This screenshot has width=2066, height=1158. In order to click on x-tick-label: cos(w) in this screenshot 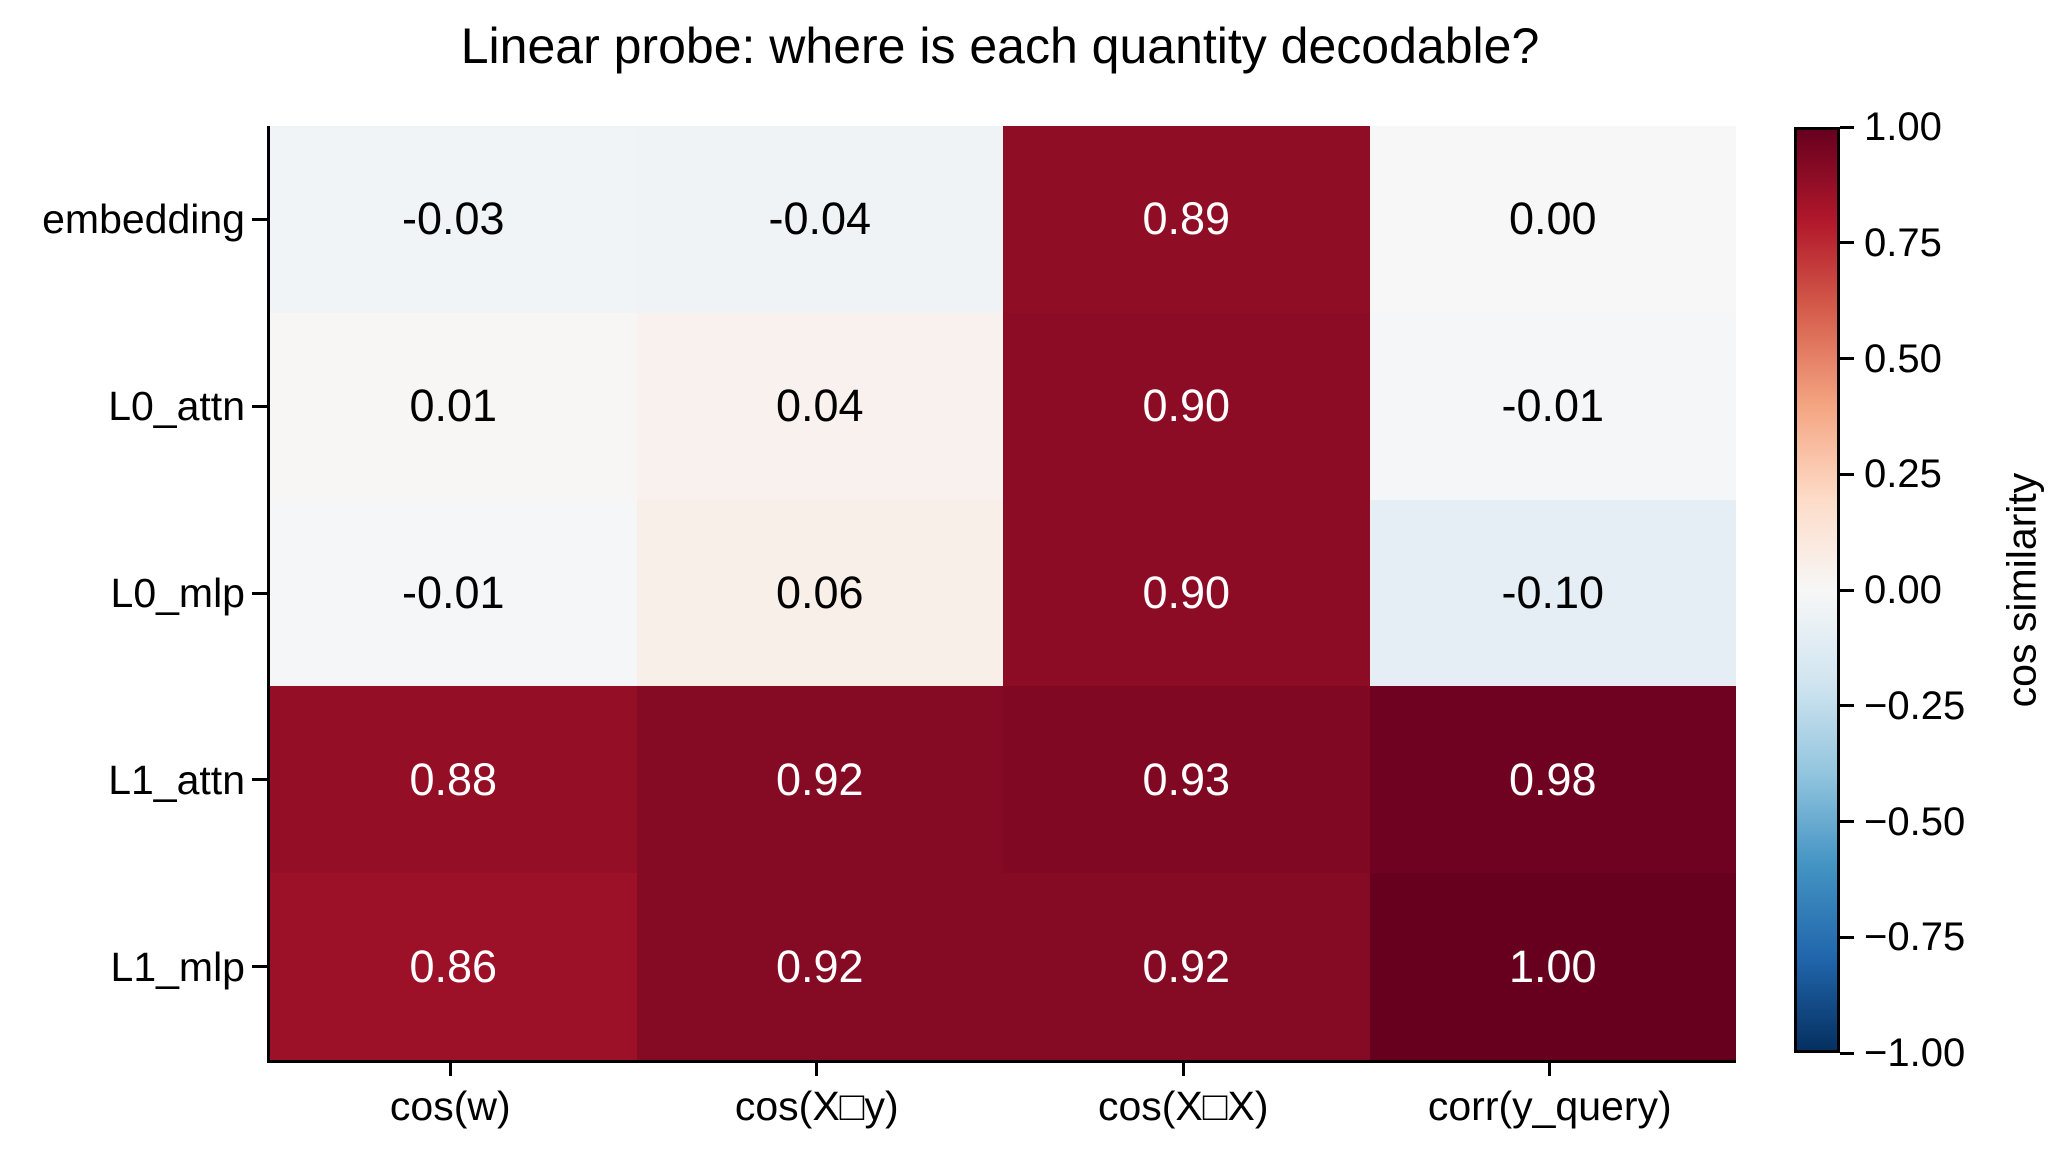, I will do `click(450, 1106)`.